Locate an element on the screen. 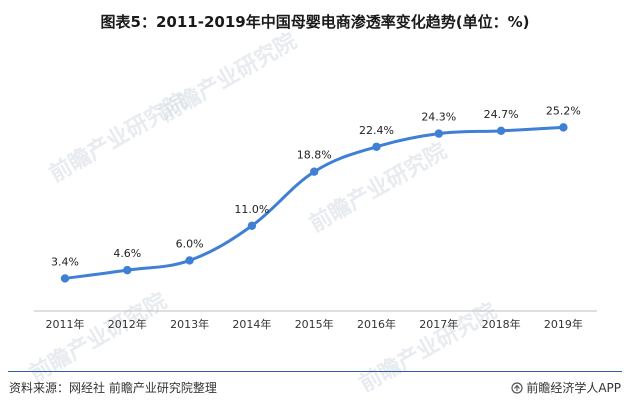 The width and height of the screenshot is (630, 406). data-label: 24.7% is located at coordinates (501, 114).